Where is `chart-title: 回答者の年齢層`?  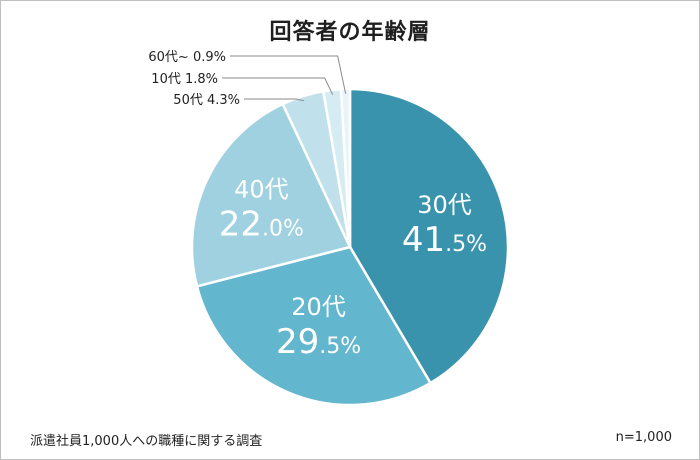
chart-title: 回答者の年齢層 is located at coordinates (350, 32).